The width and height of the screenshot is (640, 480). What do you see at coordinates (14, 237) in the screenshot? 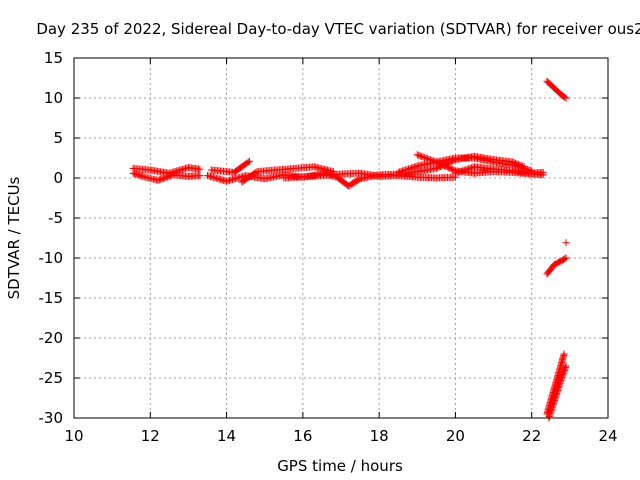
I see `y-axis-label: SDTVAR / TECUs` at bounding box center [14, 237].